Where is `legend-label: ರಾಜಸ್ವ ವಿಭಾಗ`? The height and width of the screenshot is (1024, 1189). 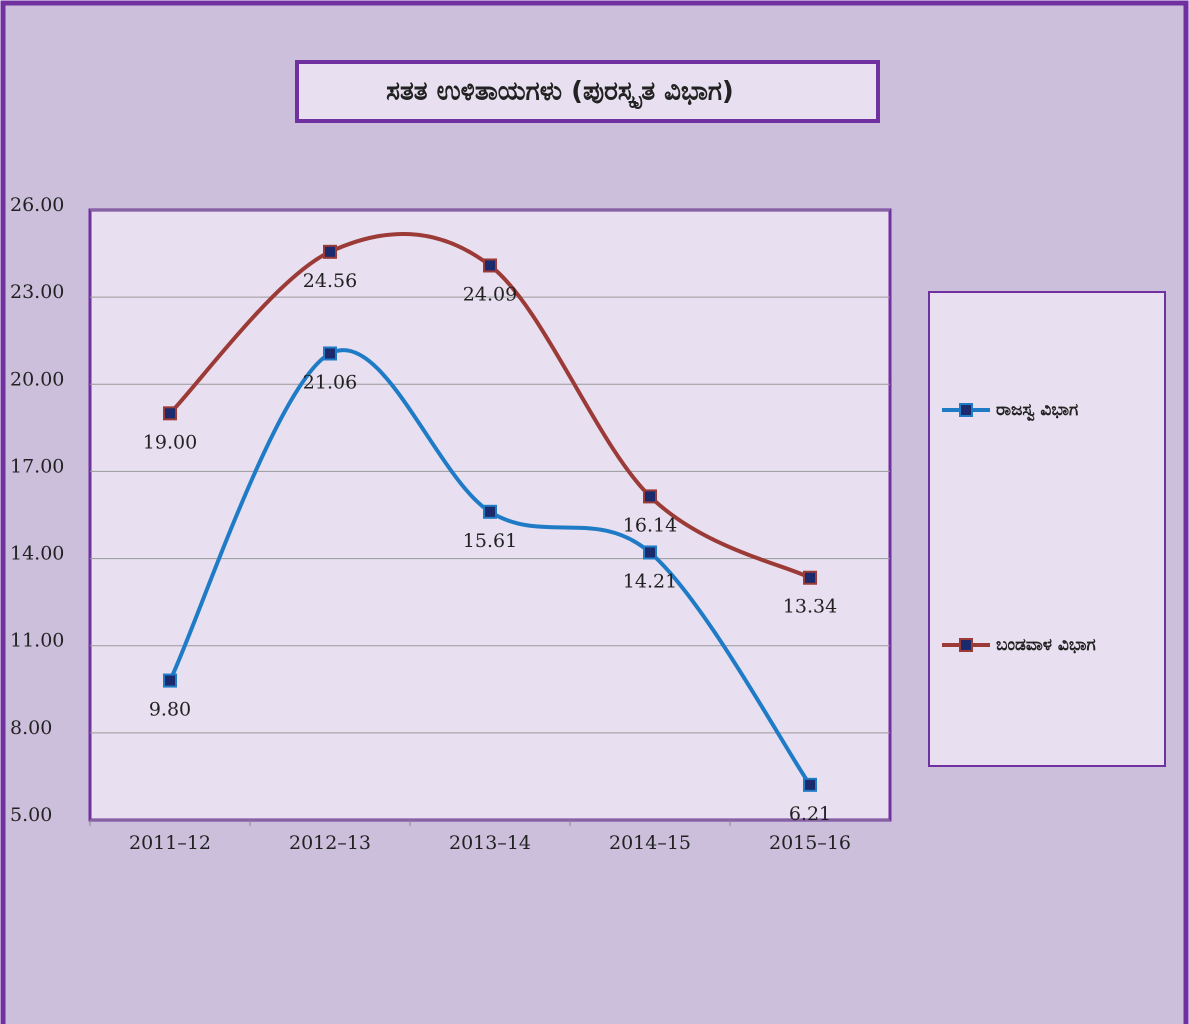 legend-label: ರಾಜಸ್ವ ವಿಭಾಗ is located at coordinates (1037, 411).